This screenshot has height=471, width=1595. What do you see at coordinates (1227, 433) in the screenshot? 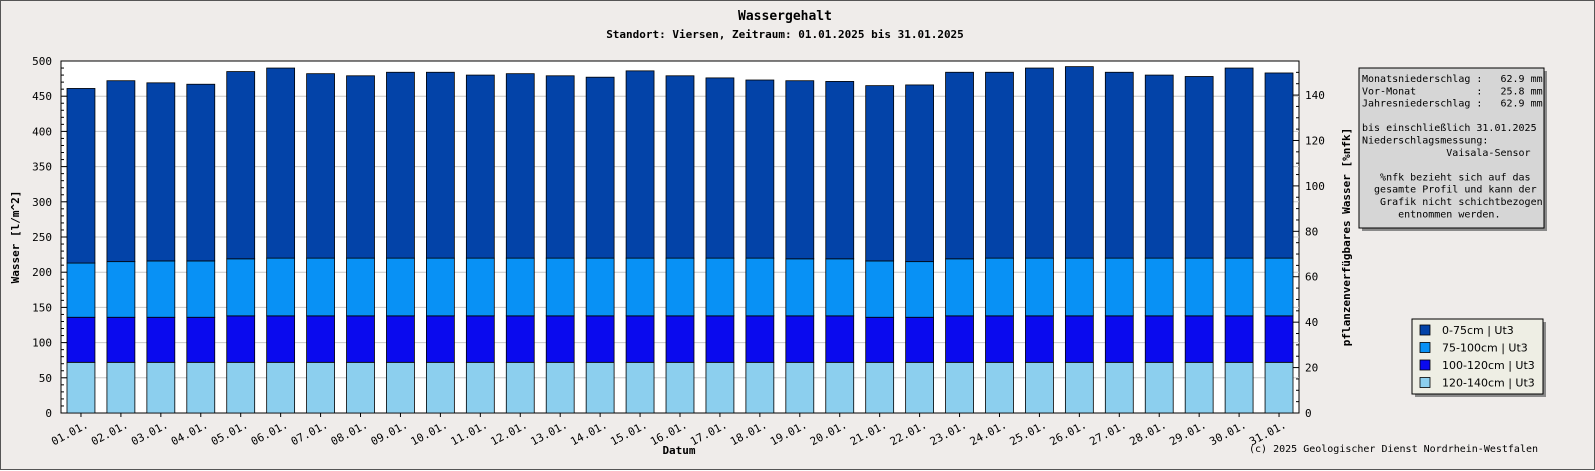
I see `x-tick-label: 30.01.` at bounding box center [1227, 433].